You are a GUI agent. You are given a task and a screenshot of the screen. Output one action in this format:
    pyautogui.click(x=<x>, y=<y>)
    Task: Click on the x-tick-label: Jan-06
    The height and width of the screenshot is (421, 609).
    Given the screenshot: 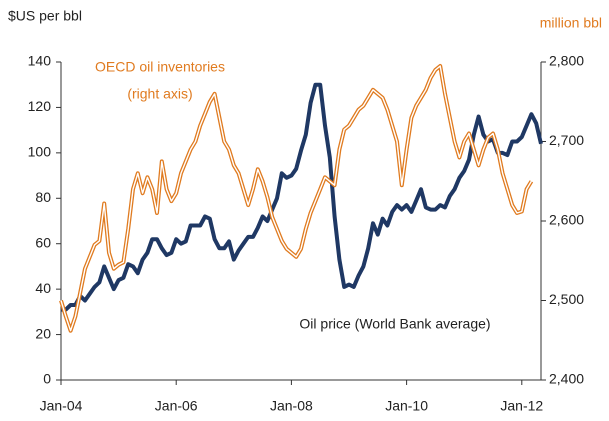 What is the action you would take?
    pyautogui.click(x=176, y=406)
    